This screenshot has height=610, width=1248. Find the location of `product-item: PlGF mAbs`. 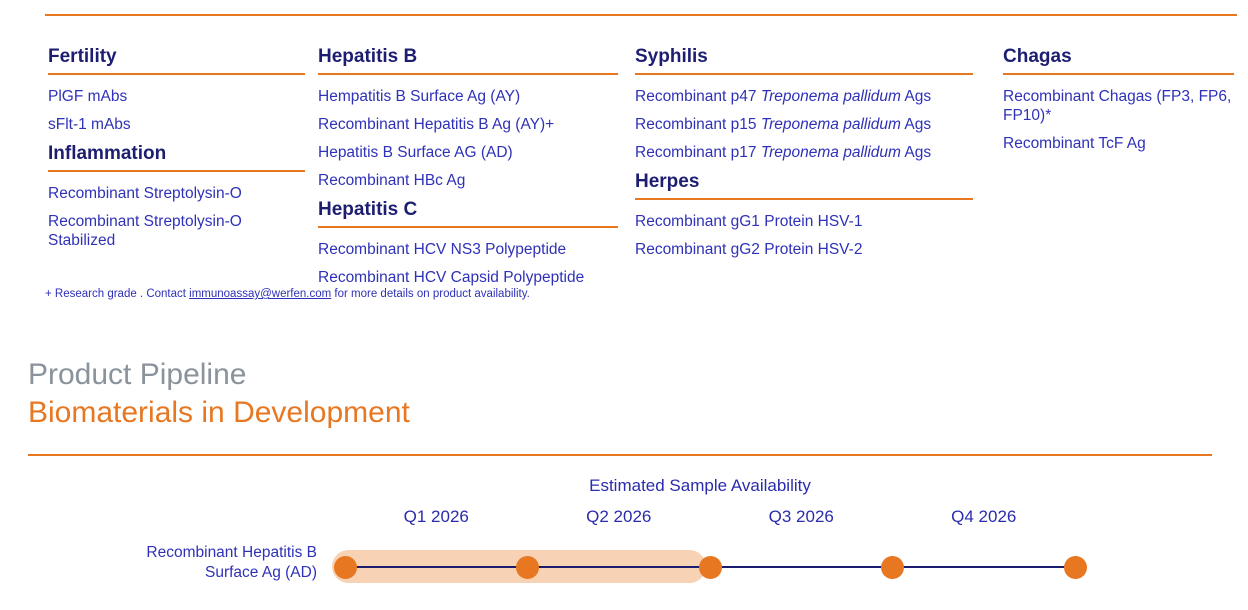

product-item: PlGF mAbs is located at coordinates (88, 96).